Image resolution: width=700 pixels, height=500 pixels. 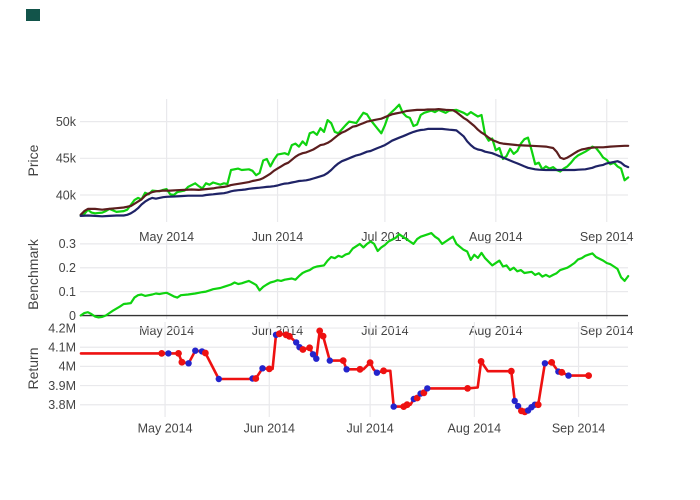 I want to click on benchmark-axis-title: Benchmark, so click(x=33, y=274).